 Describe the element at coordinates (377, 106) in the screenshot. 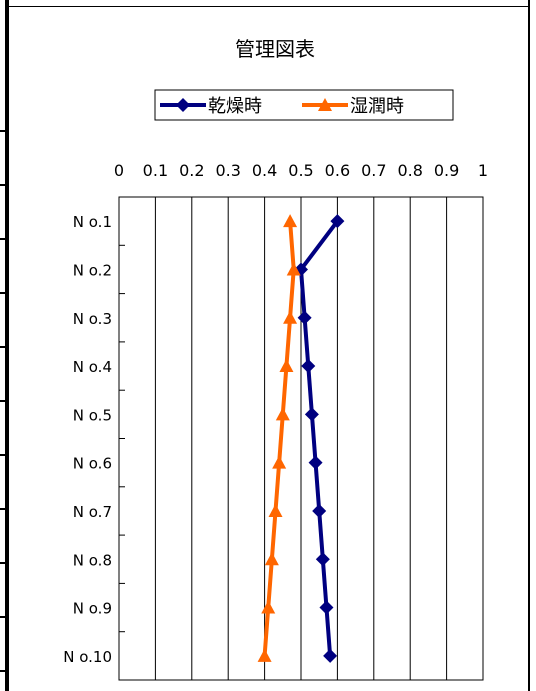

I see `legend-label: 湿潤時` at that location.